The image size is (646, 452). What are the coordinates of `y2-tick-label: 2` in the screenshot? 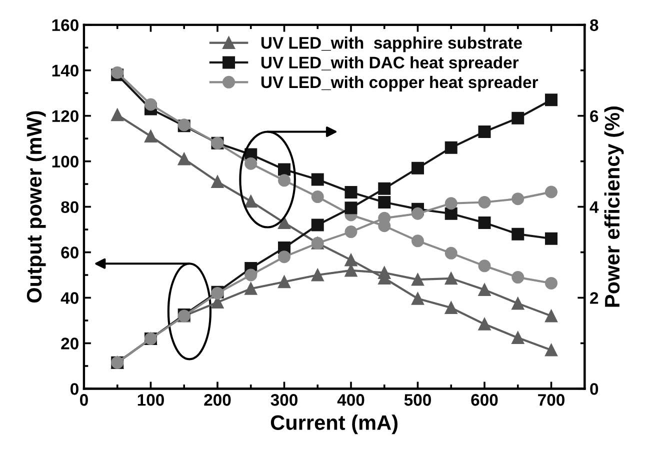 It's located at (594, 298).